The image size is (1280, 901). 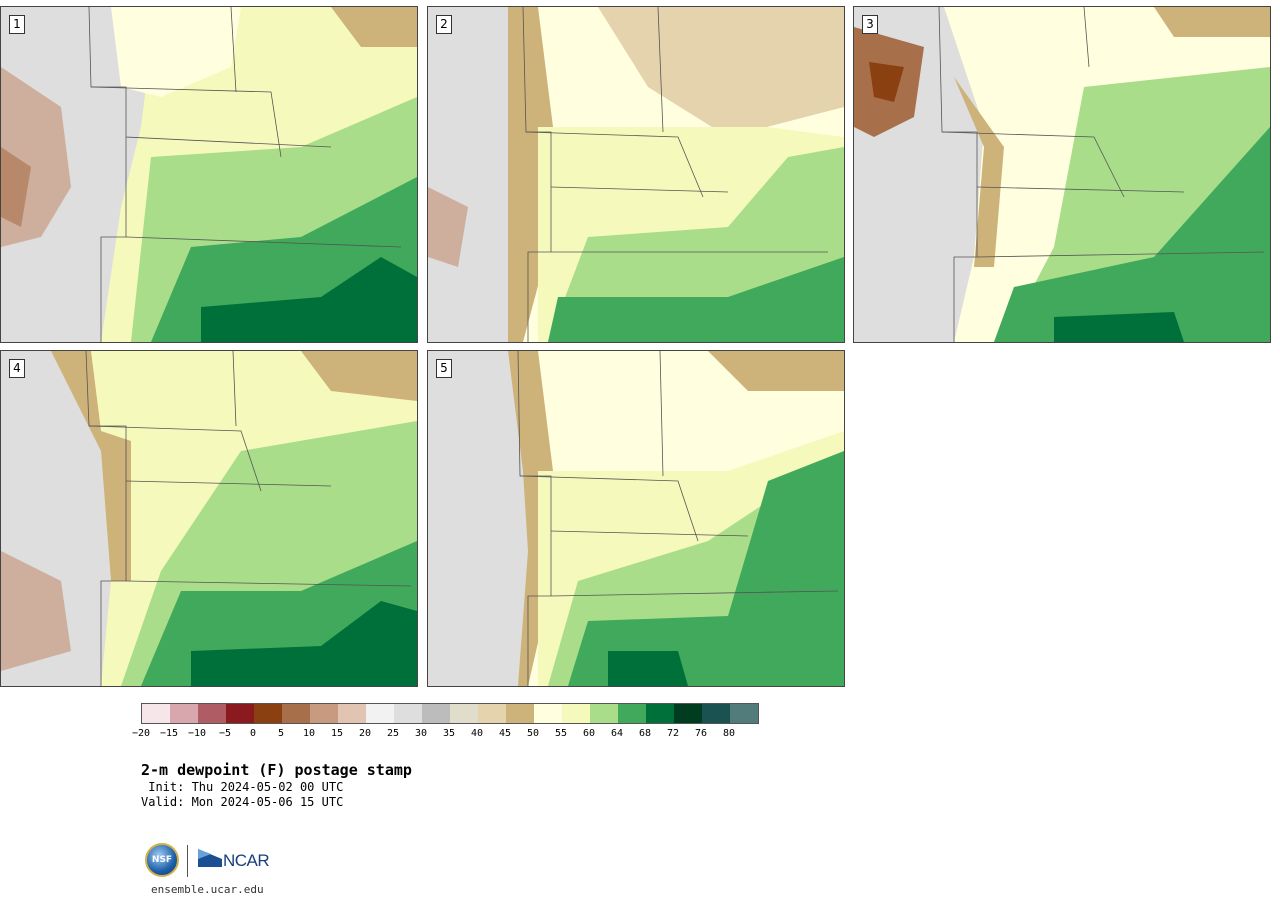 What do you see at coordinates (246, 860) in the screenshot?
I see `ncar-wordmark: NCAR` at bounding box center [246, 860].